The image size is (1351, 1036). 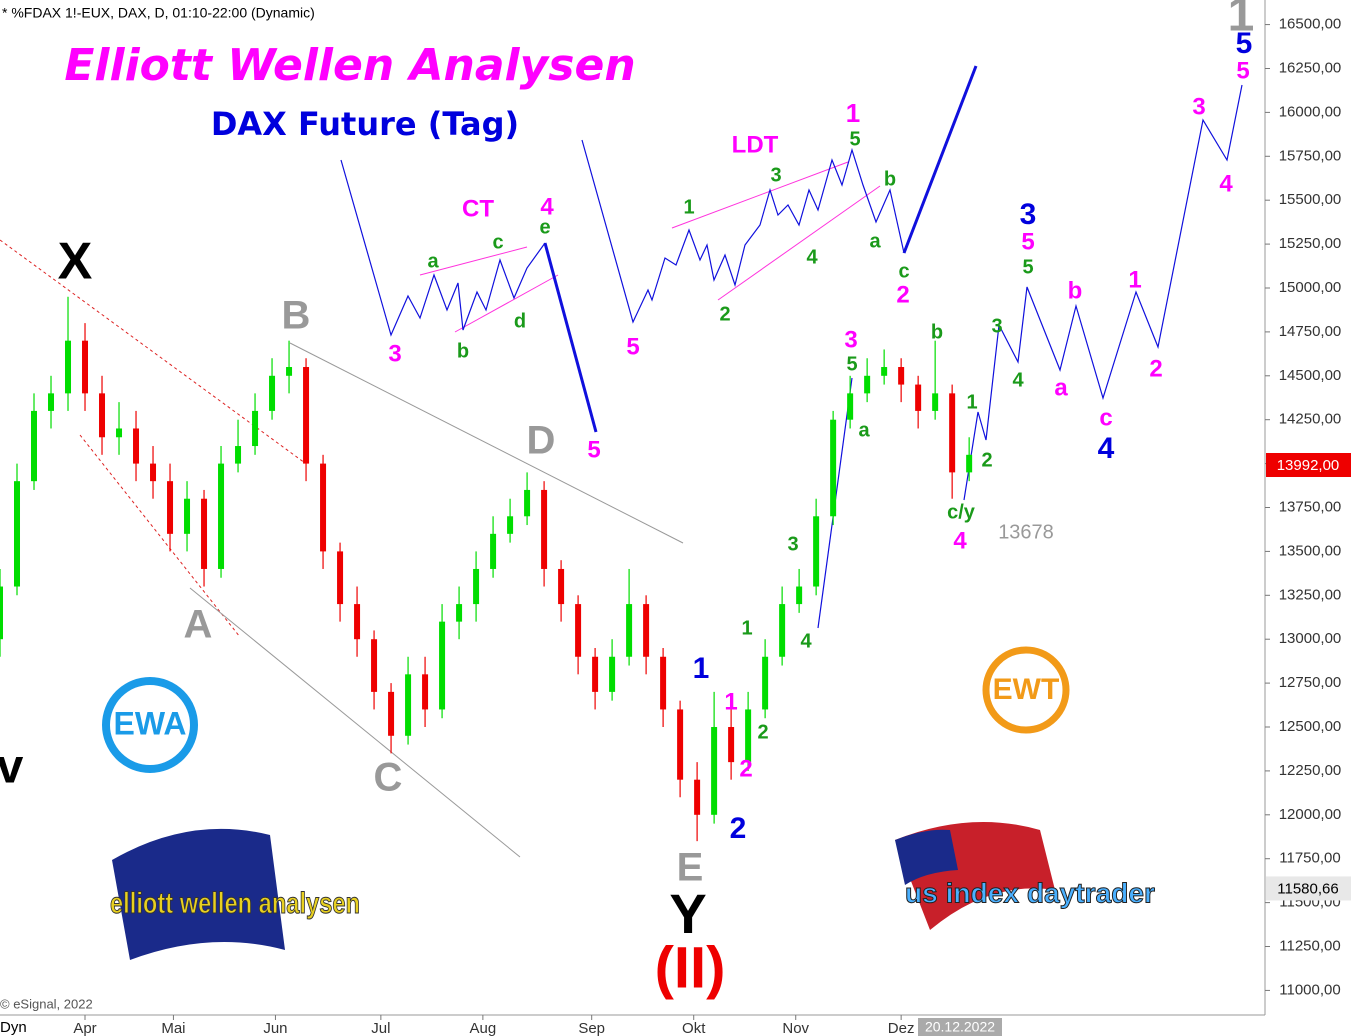 I want to click on wave-label: (II), so click(x=690, y=967).